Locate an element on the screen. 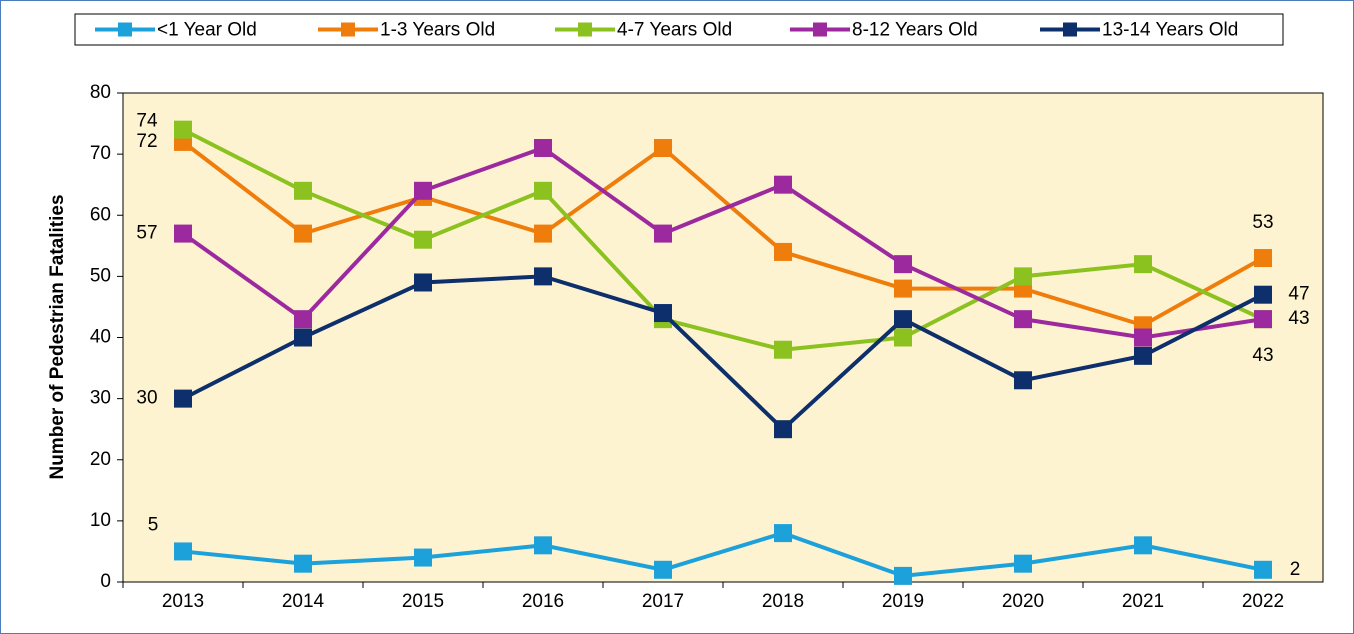 The height and width of the screenshot is (634, 1354). y-tick-label: 20 is located at coordinates (100, 459).